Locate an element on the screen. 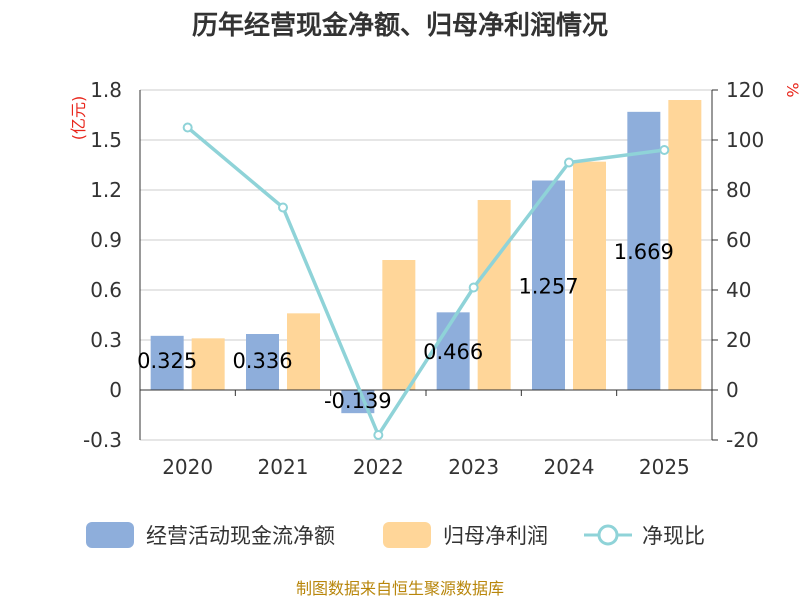 This screenshot has height=600, width=800. right-tick-label: 0 is located at coordinates (732, 390).